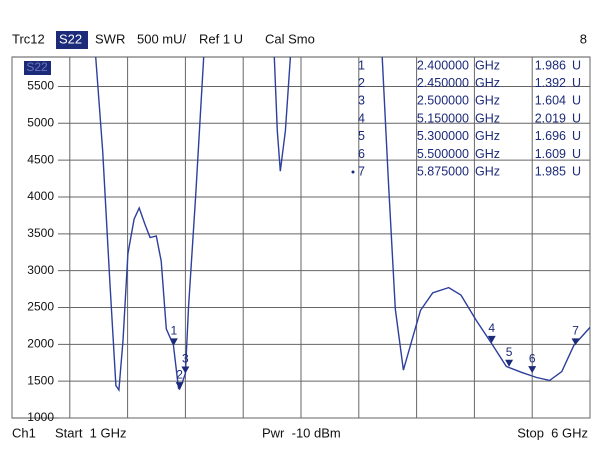 The image size is (600, 454). Describe the element at coordinates (173, 331) in the screenshot. I see `marker-label: 1` at that location.